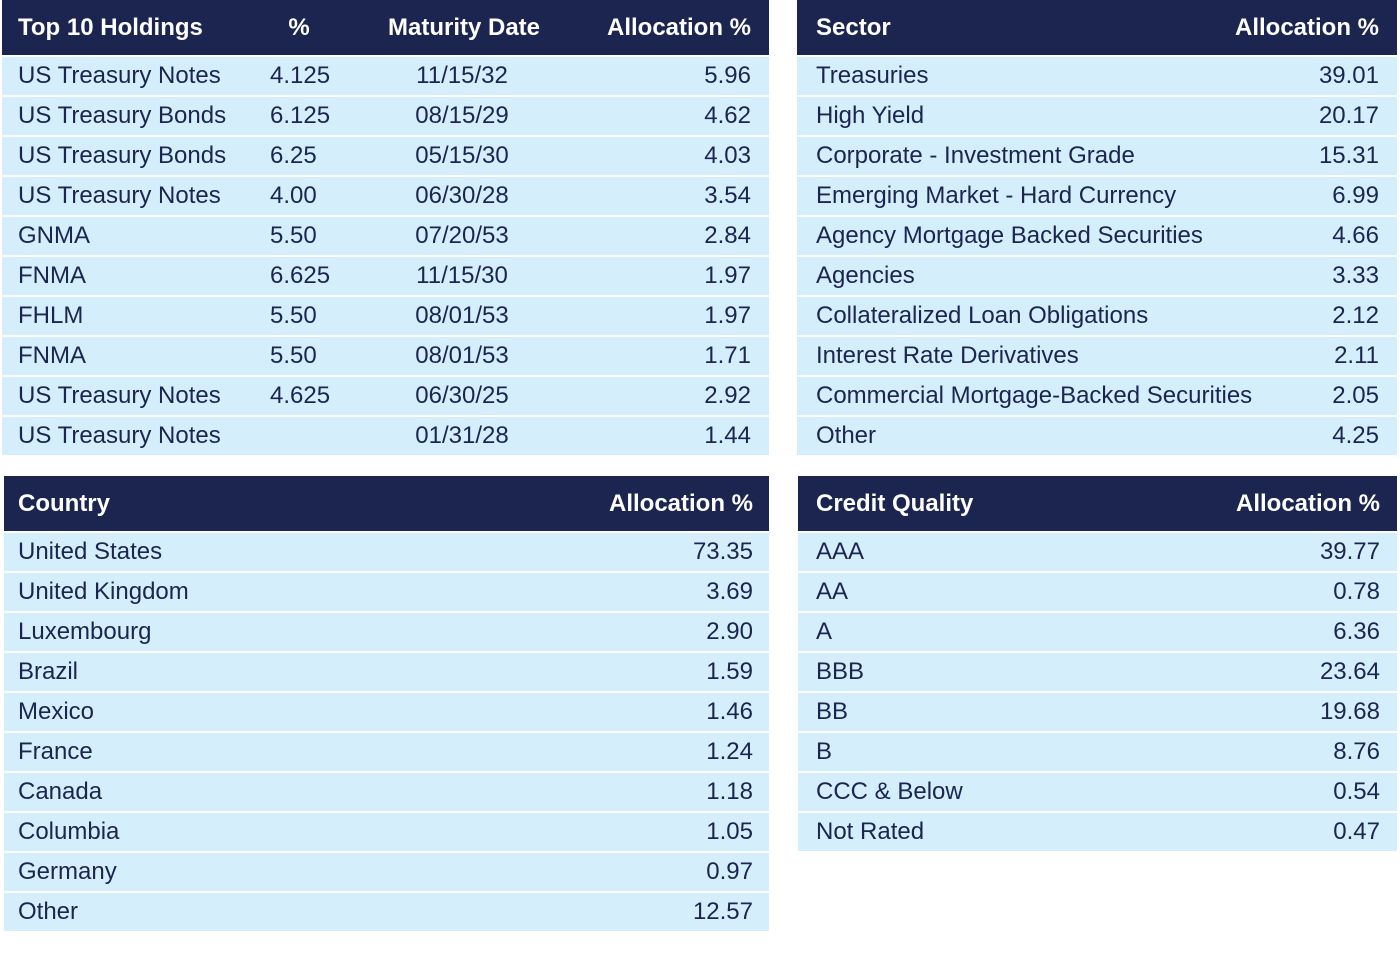  I want to click on row-label: FHLM, so click(51, 315).